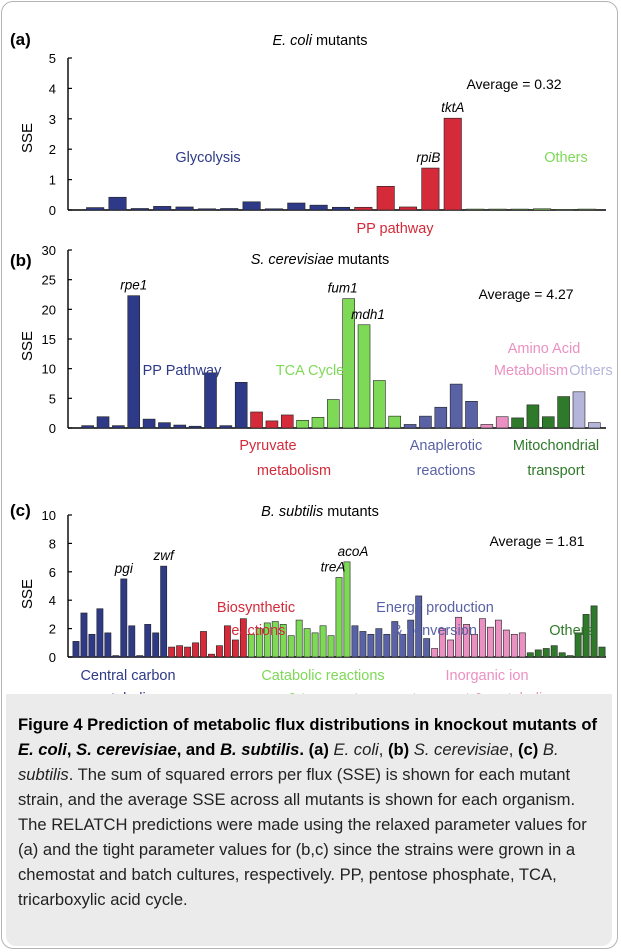 The width and height of the screenshot is (621, 952). Describe the element at coordinates (566, 158) in the screenshot. I see `panel-a-group-label: Others` at that location.